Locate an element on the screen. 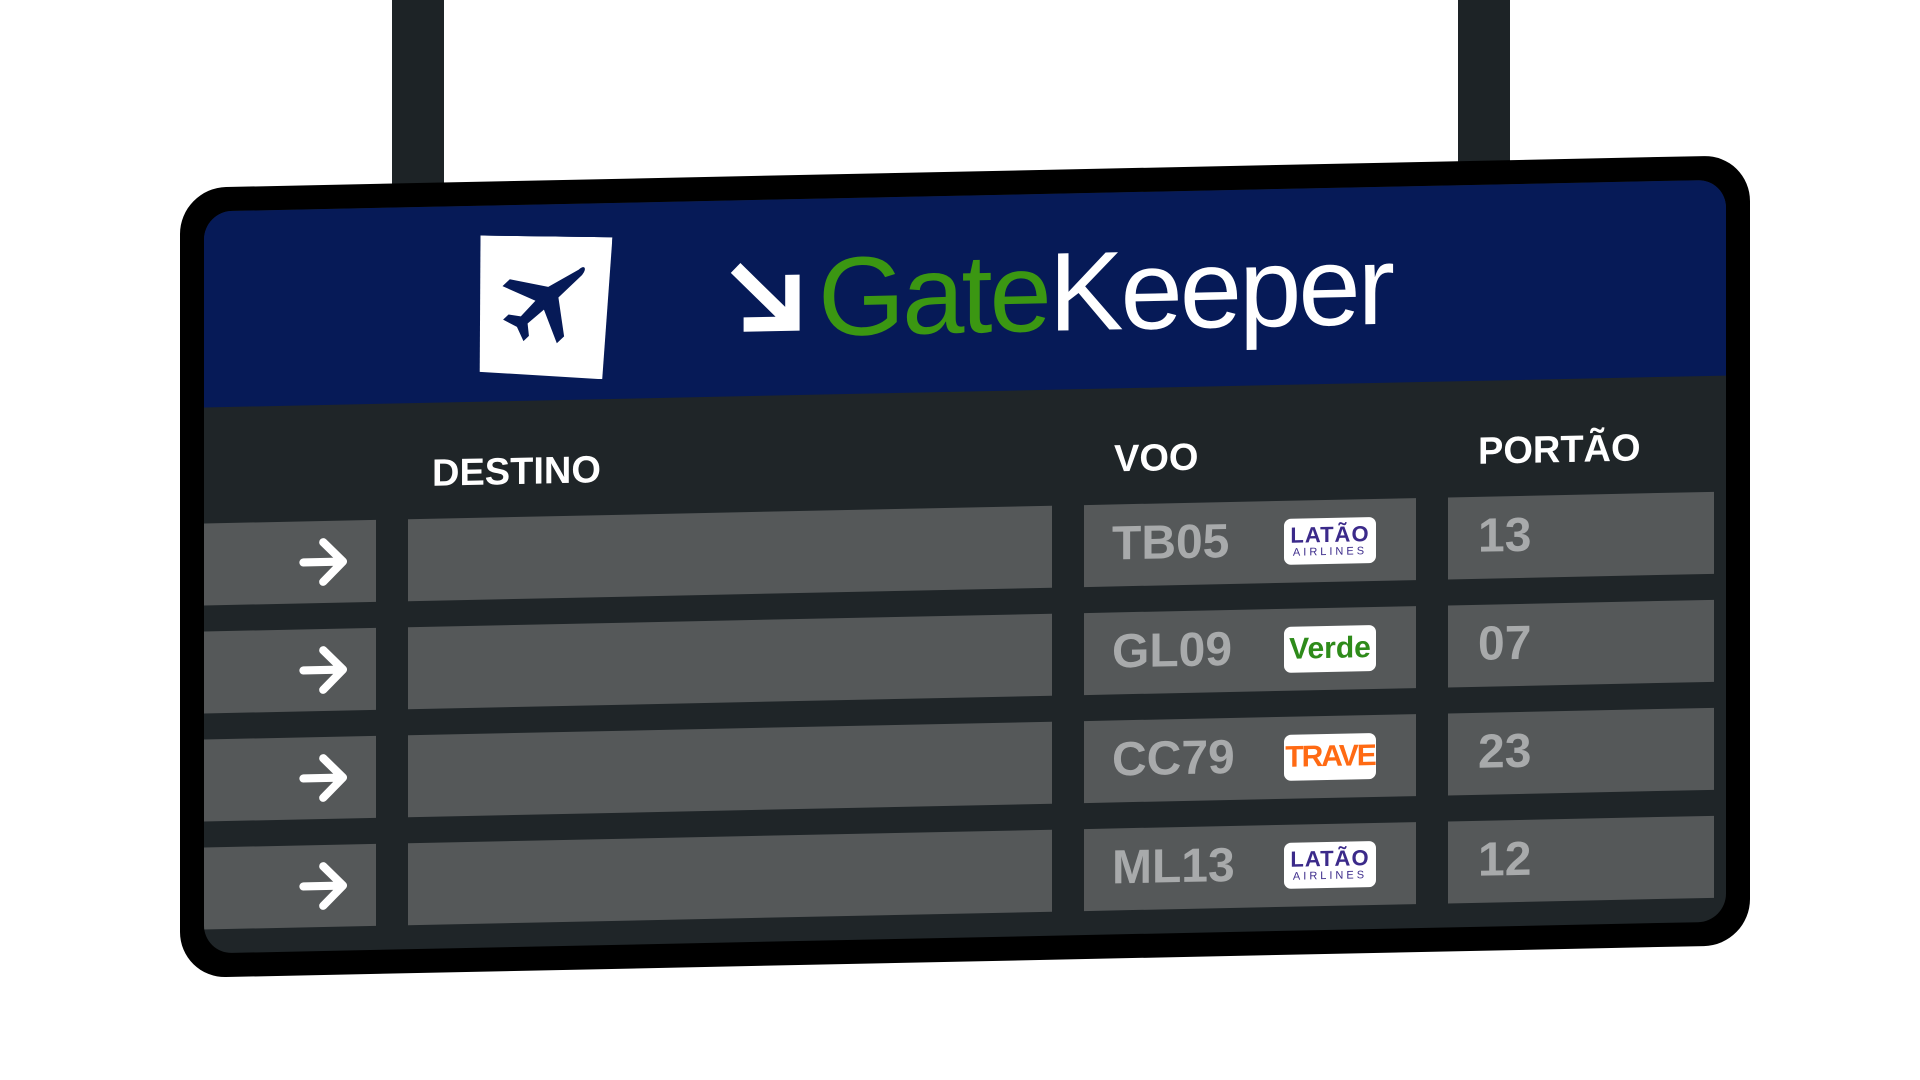 The height and width of the screenshot is (1080, 1920). gate-cell: 13 is located at coordinates (1581, 535).